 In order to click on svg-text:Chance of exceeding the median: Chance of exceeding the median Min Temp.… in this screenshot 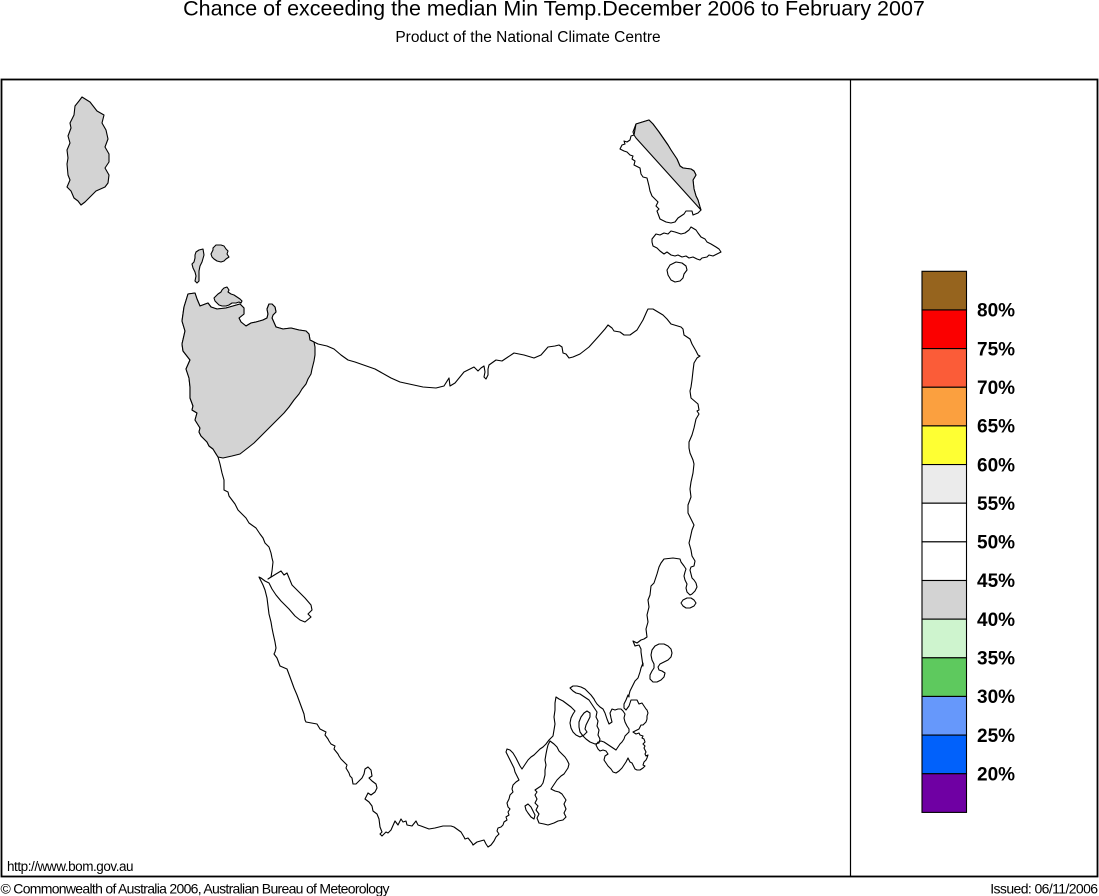, I will do `click(554, 10)`.